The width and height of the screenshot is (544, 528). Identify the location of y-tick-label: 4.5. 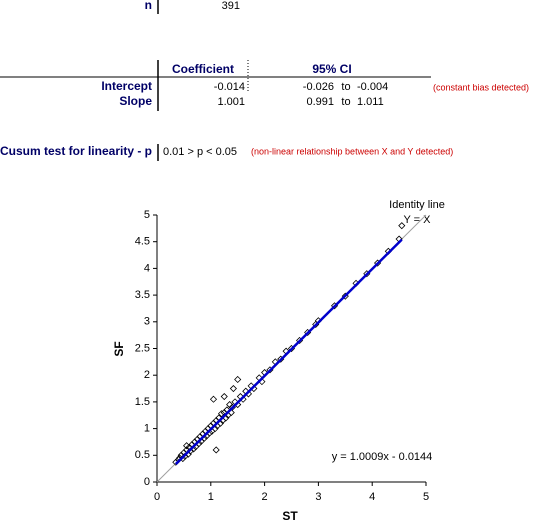
(142, 242).